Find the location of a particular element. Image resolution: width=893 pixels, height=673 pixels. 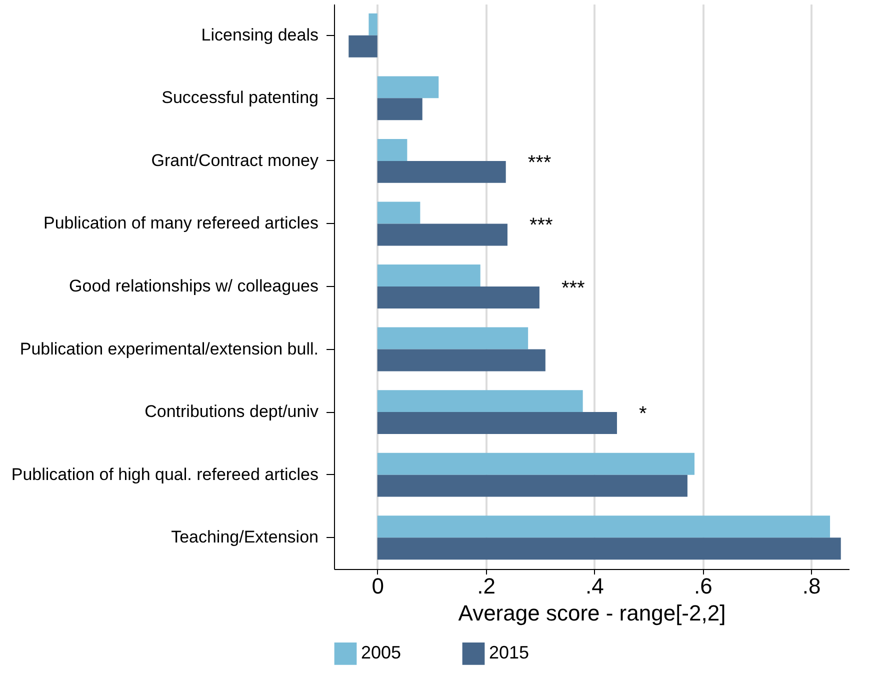

y-tick-label: Licensing deals is located at coordinates (259, 34).